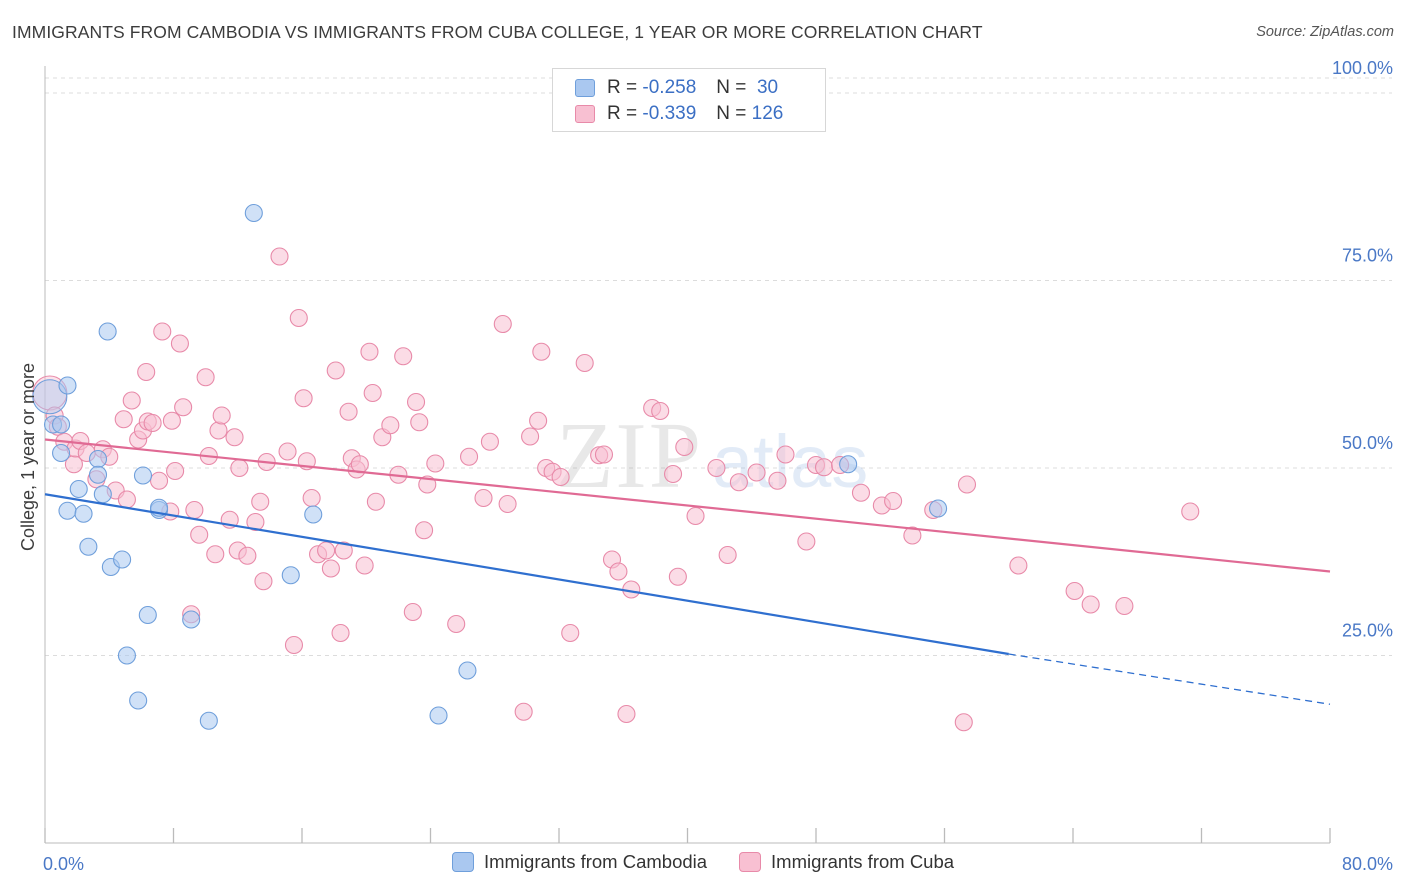 This screenshot has height=892, width=1406. Describe the element at coordinates (669, 87) in the screenshot. I see `legend-r-value: -0.258` at that location.